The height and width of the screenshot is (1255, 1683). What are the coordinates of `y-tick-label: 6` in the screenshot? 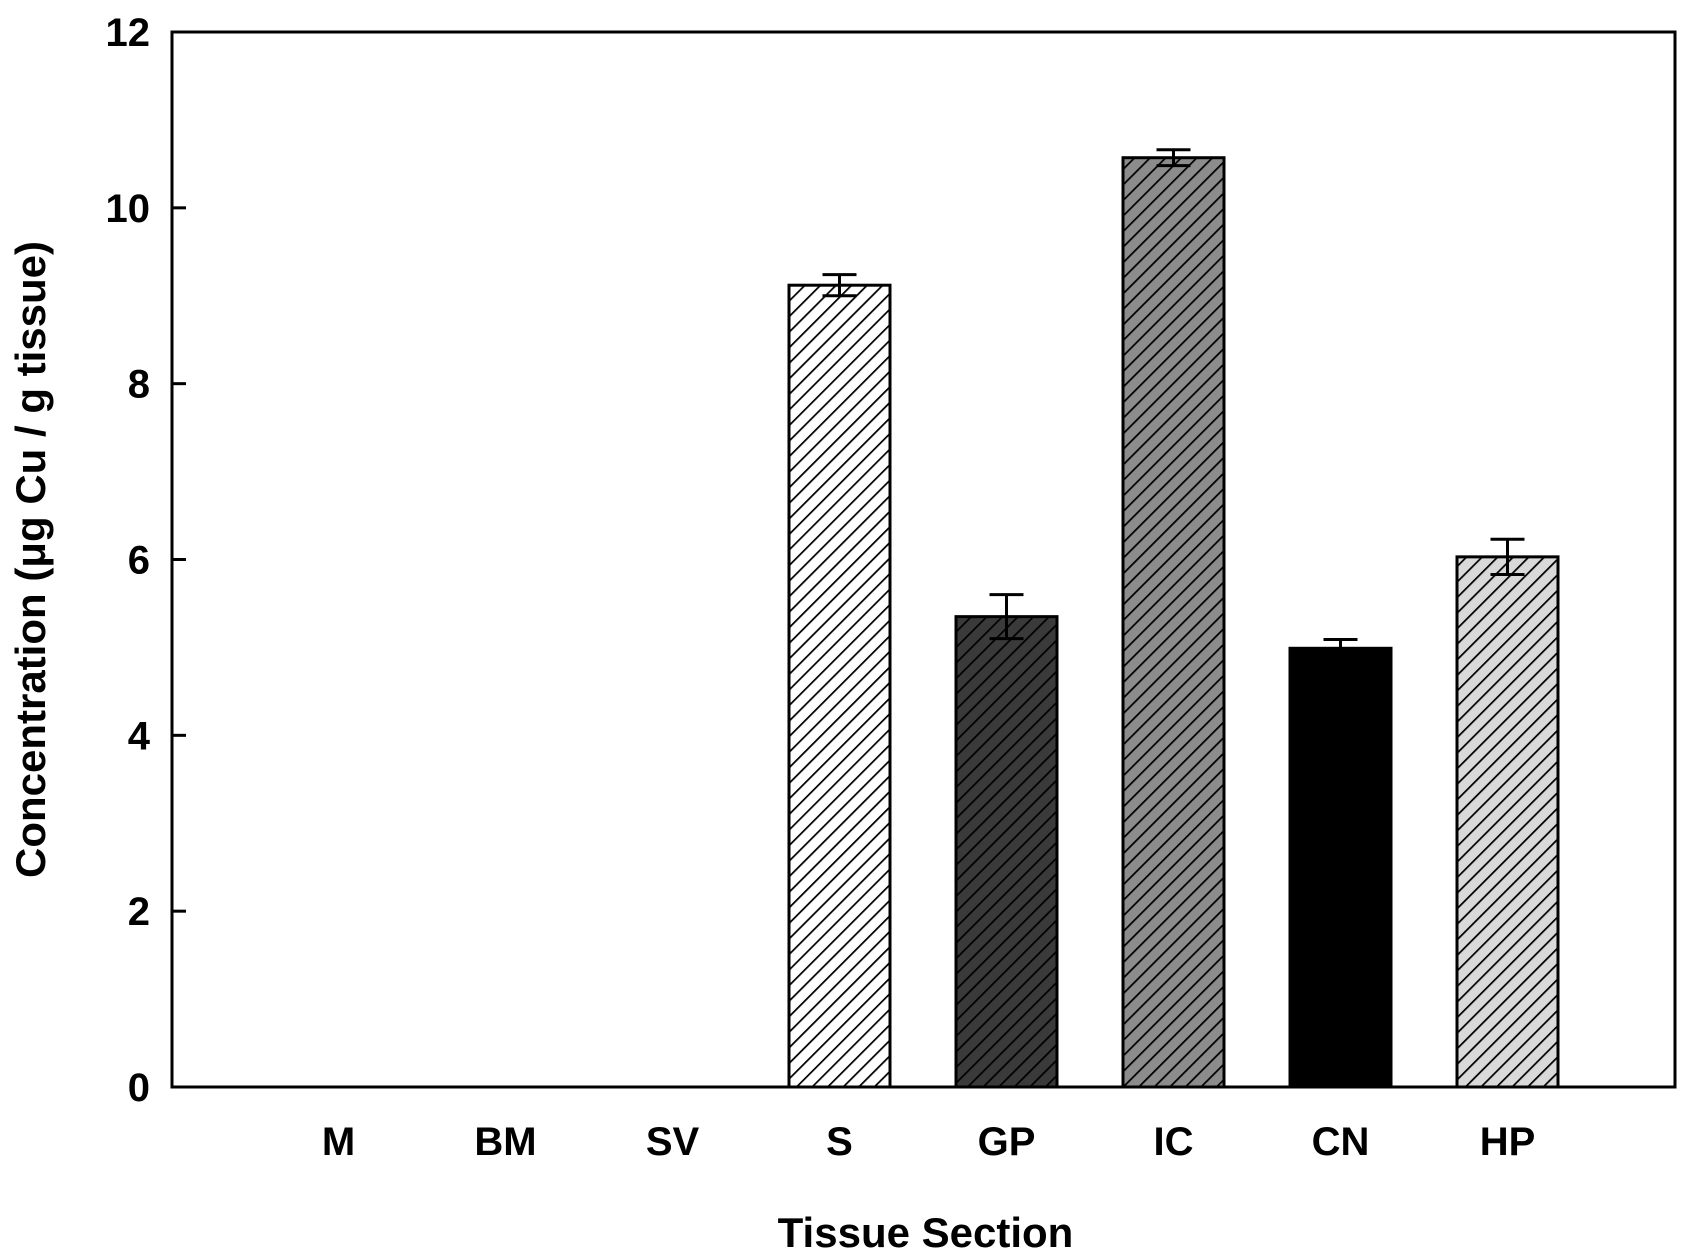 It's located at (139, 561).